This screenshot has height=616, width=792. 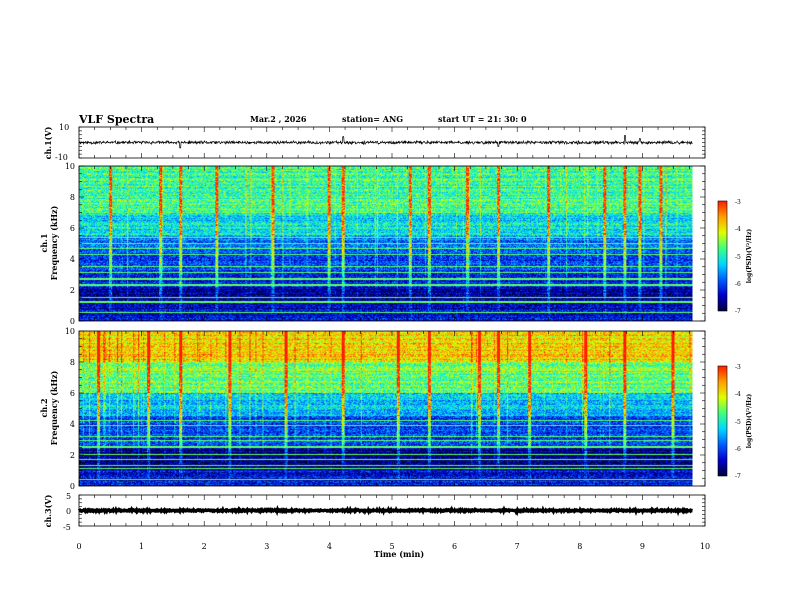 What do you see at coordinates (399, 554) in the screenshot?
I see `x-axis-label: Time (min)` at bounding box center [399, 554].